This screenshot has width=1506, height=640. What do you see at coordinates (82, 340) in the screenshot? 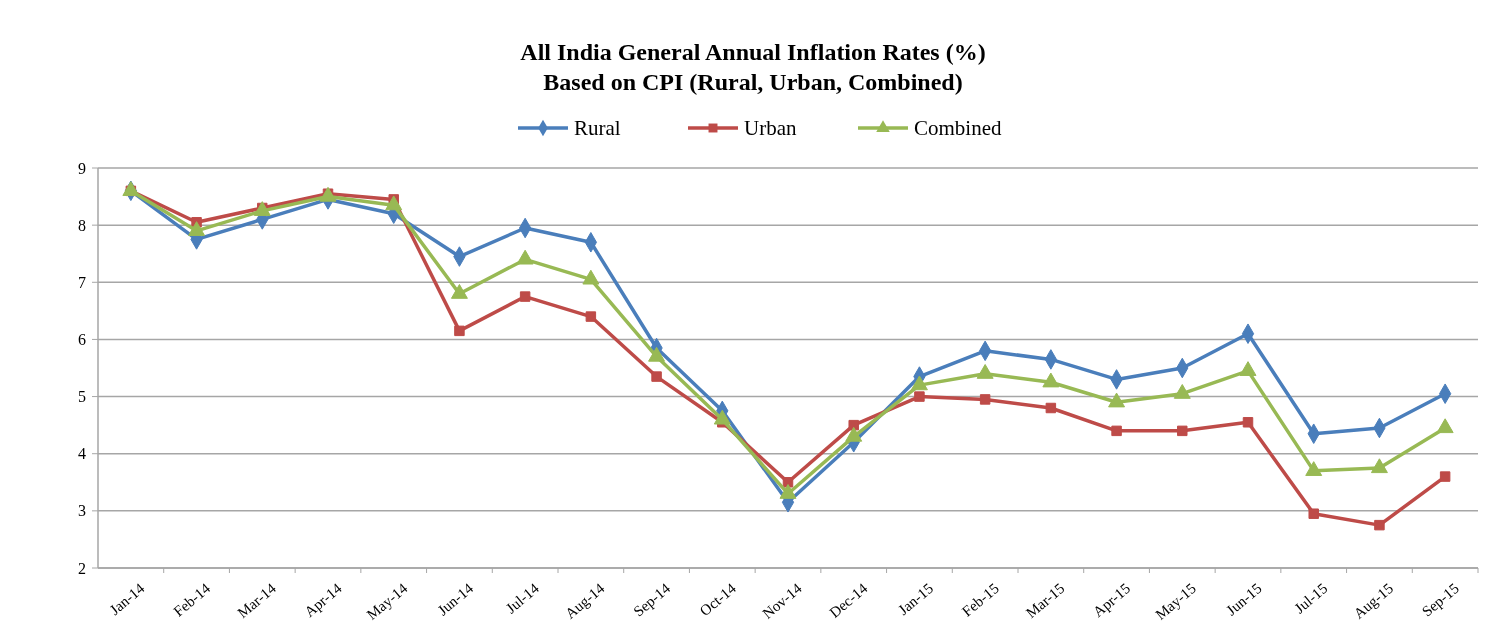
I see `y-tick-label: 6` at bounding box center [82, 340].